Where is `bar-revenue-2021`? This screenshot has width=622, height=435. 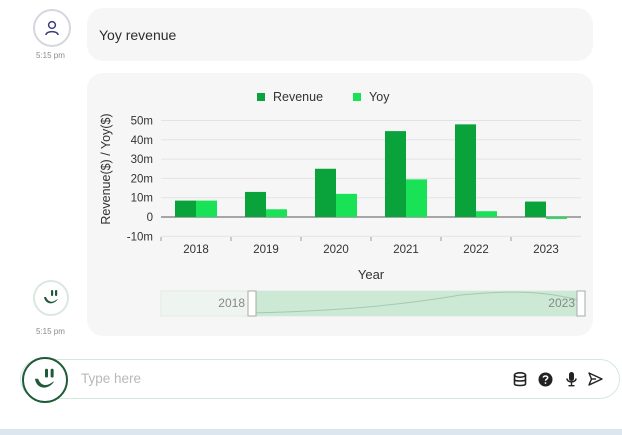 bar-revenue-2021 is located at coordinates (395, 174).